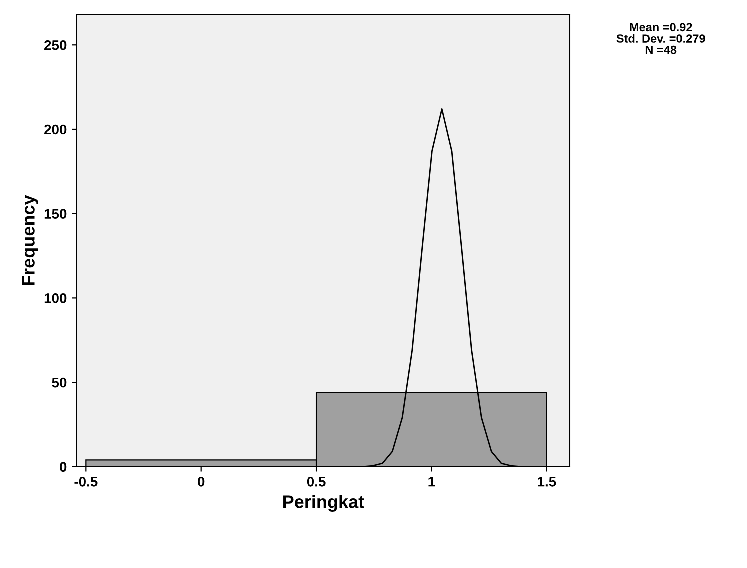 The image size is (747, 568). I want to click on y-tick-label: 0, so click(63, 467).